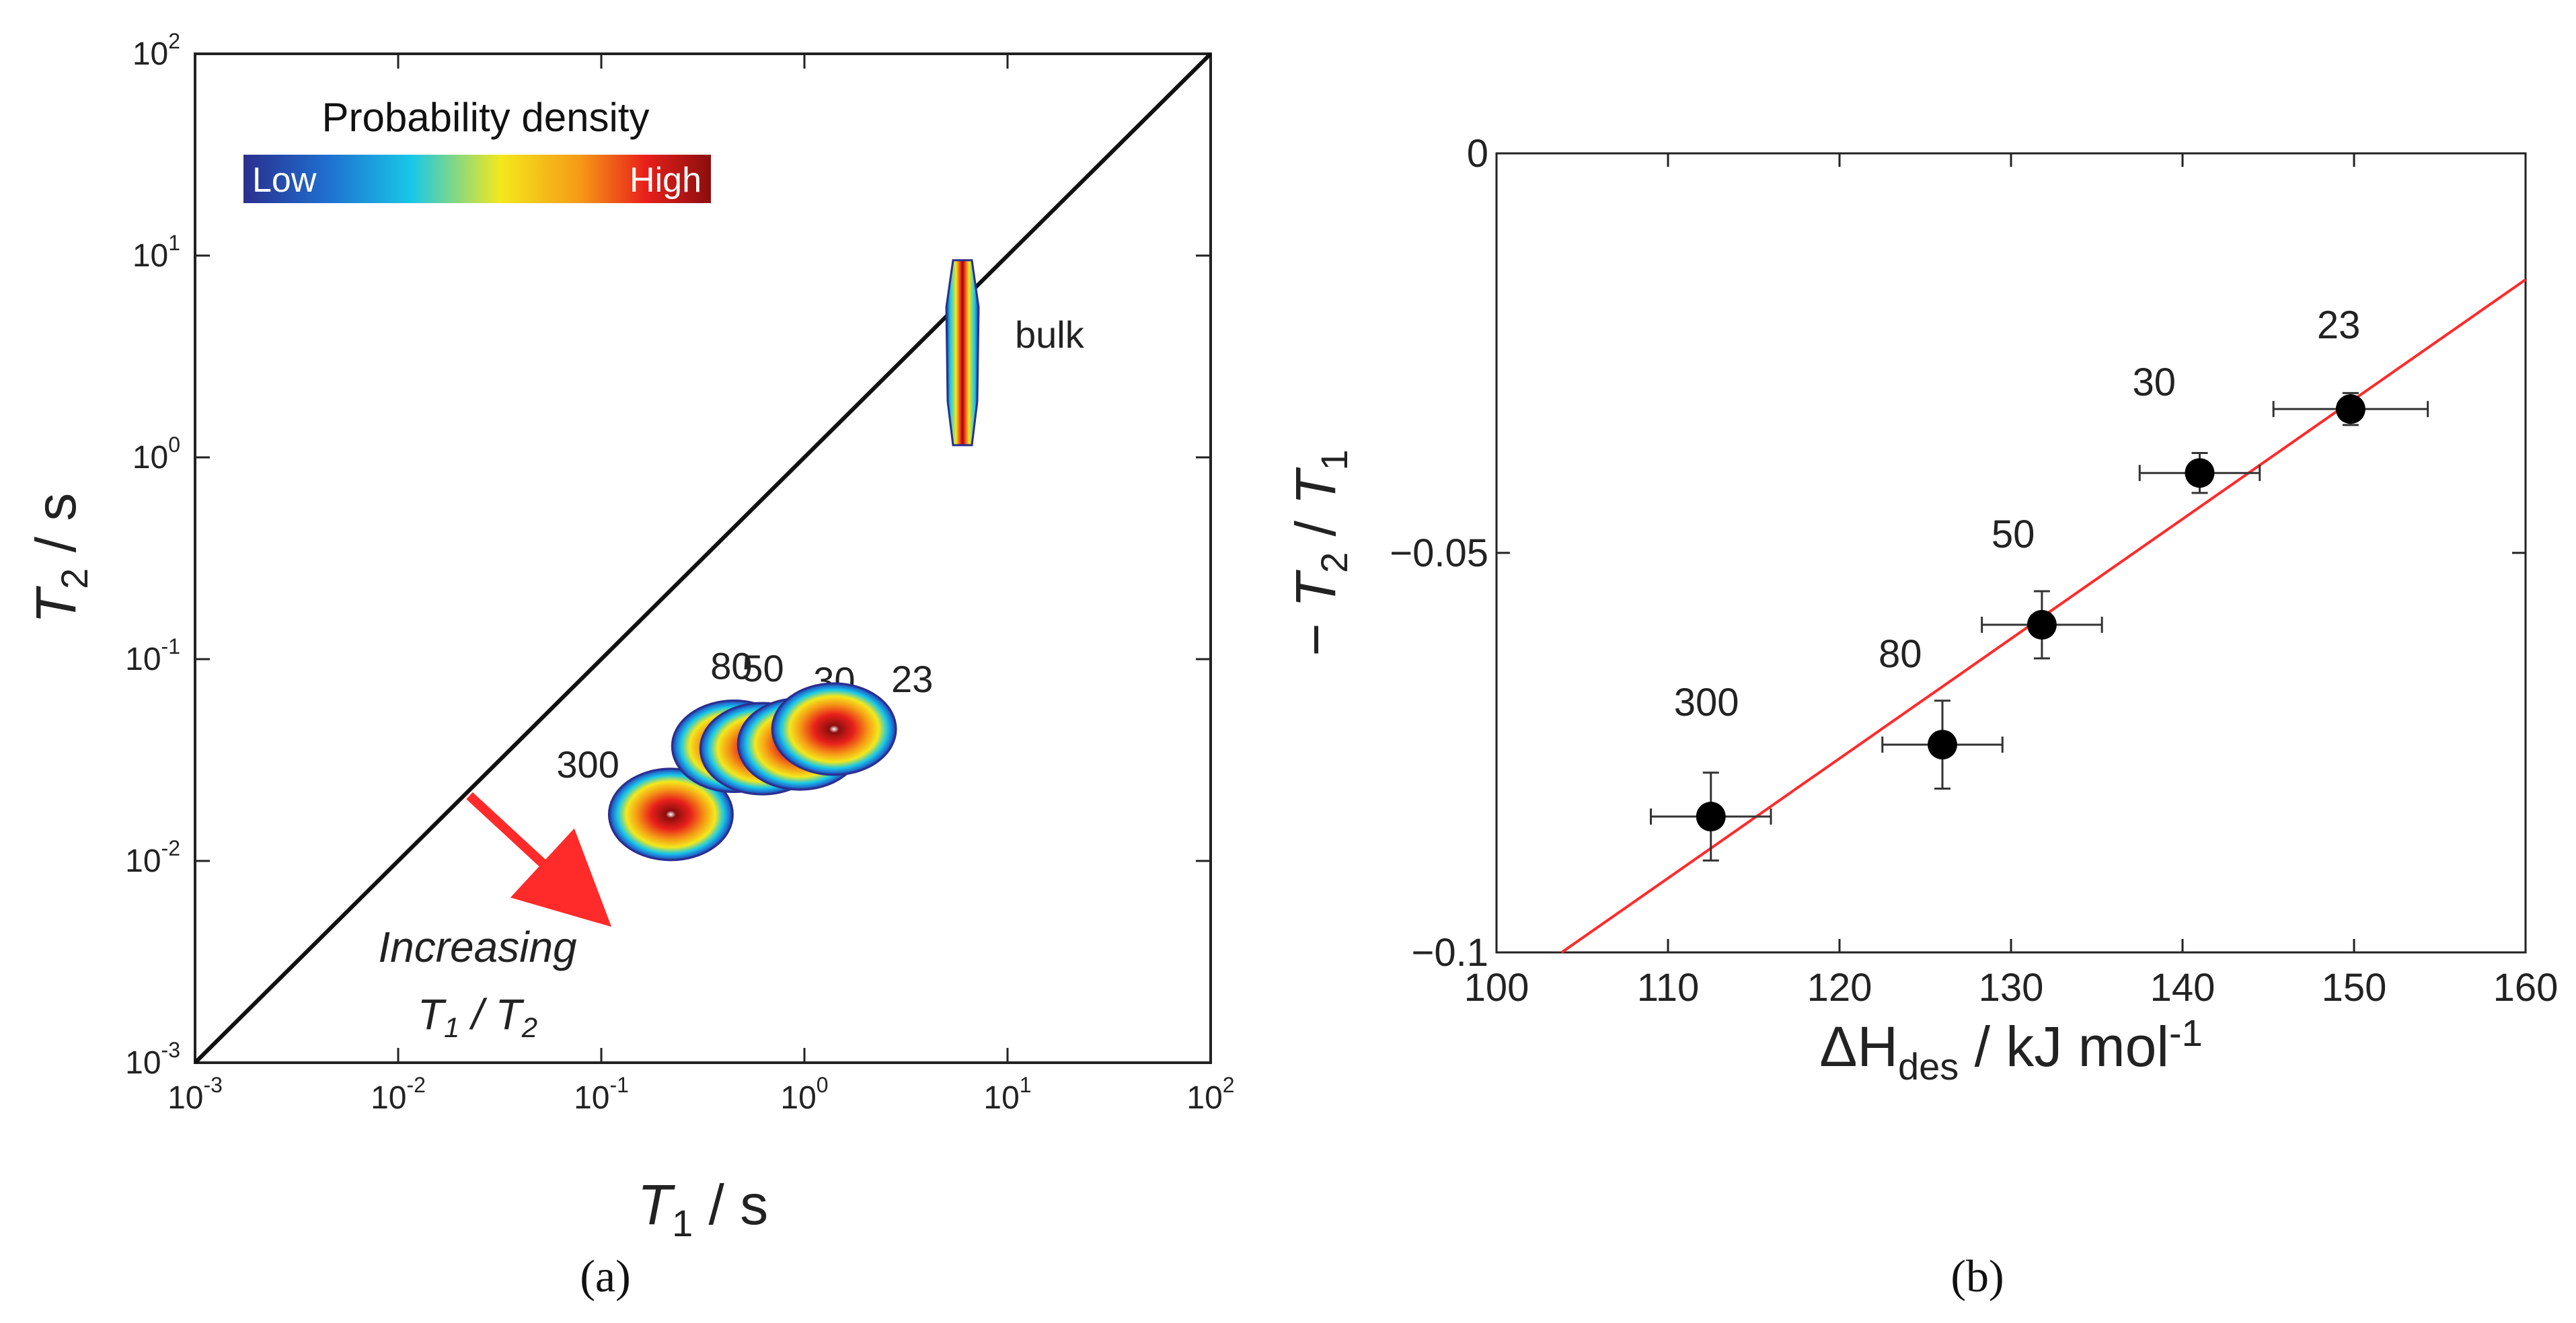  Describe the element at coordinates (2182, 988) in the screenshot. I see `x-tick-label: 140` at that location.